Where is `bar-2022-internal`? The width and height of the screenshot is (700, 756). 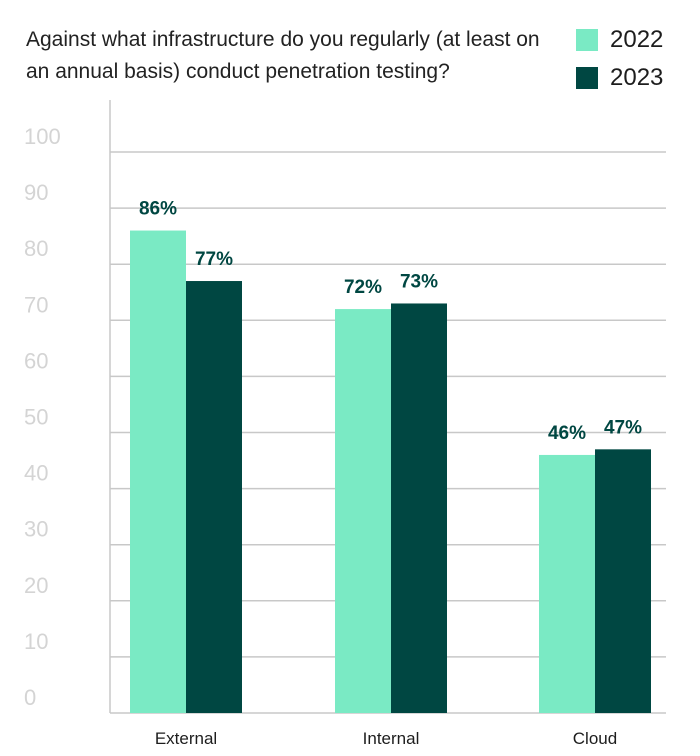
bar-2022-internal is located at coordinates (363, 511).